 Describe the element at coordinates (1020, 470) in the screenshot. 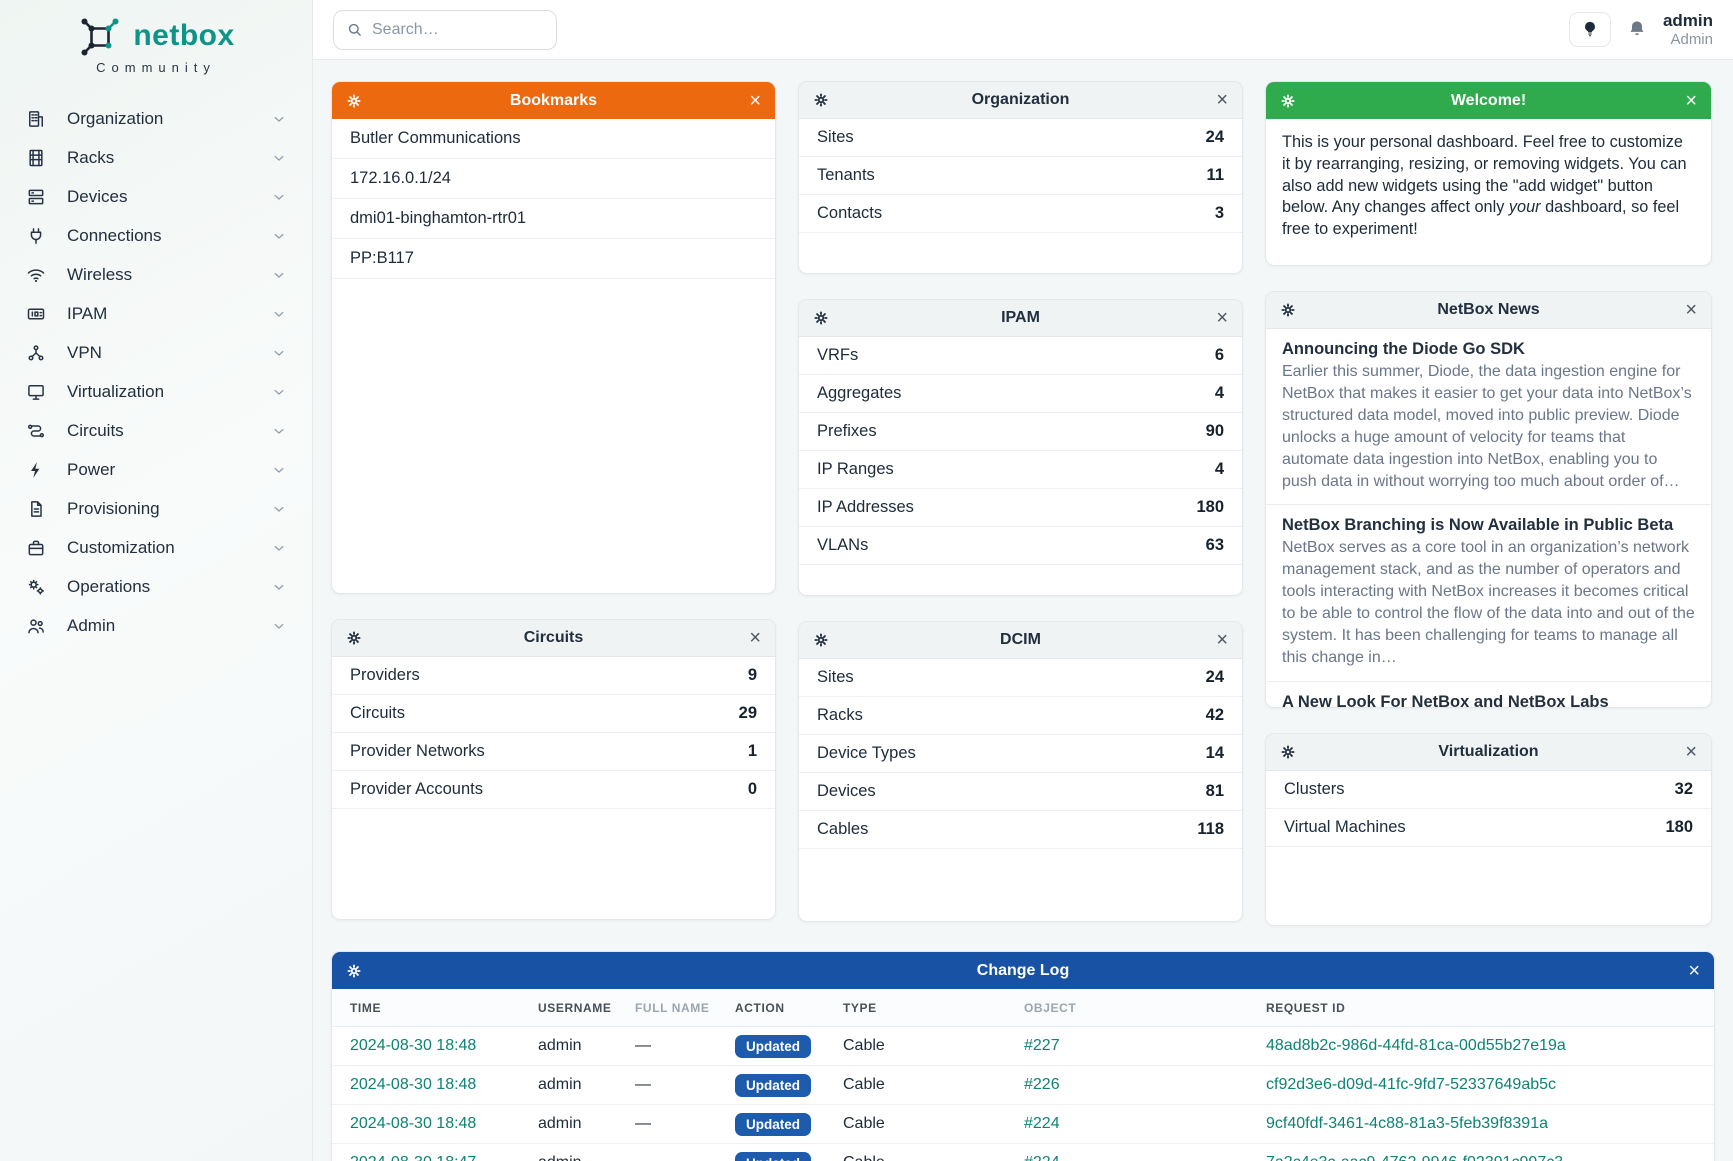

I see `stat-row: IP Ranges 4` at that location.